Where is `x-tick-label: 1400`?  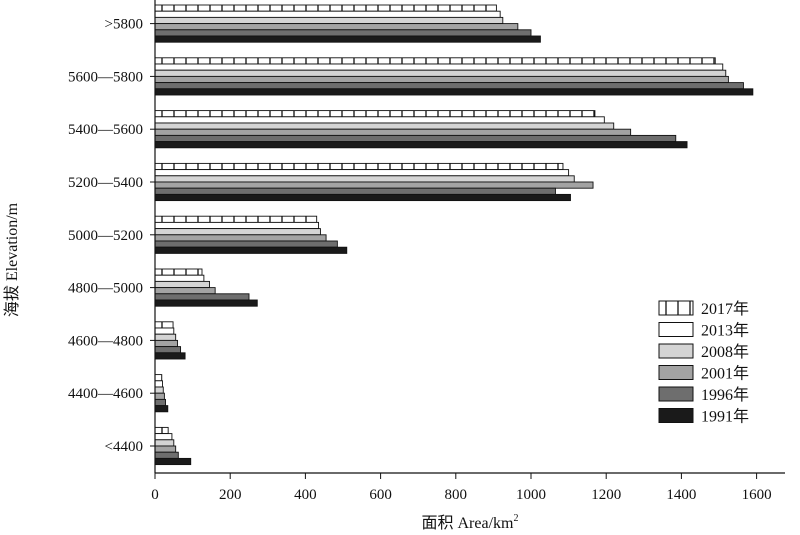
x-tick-label: 1400 is located at coordinates (681, 495).